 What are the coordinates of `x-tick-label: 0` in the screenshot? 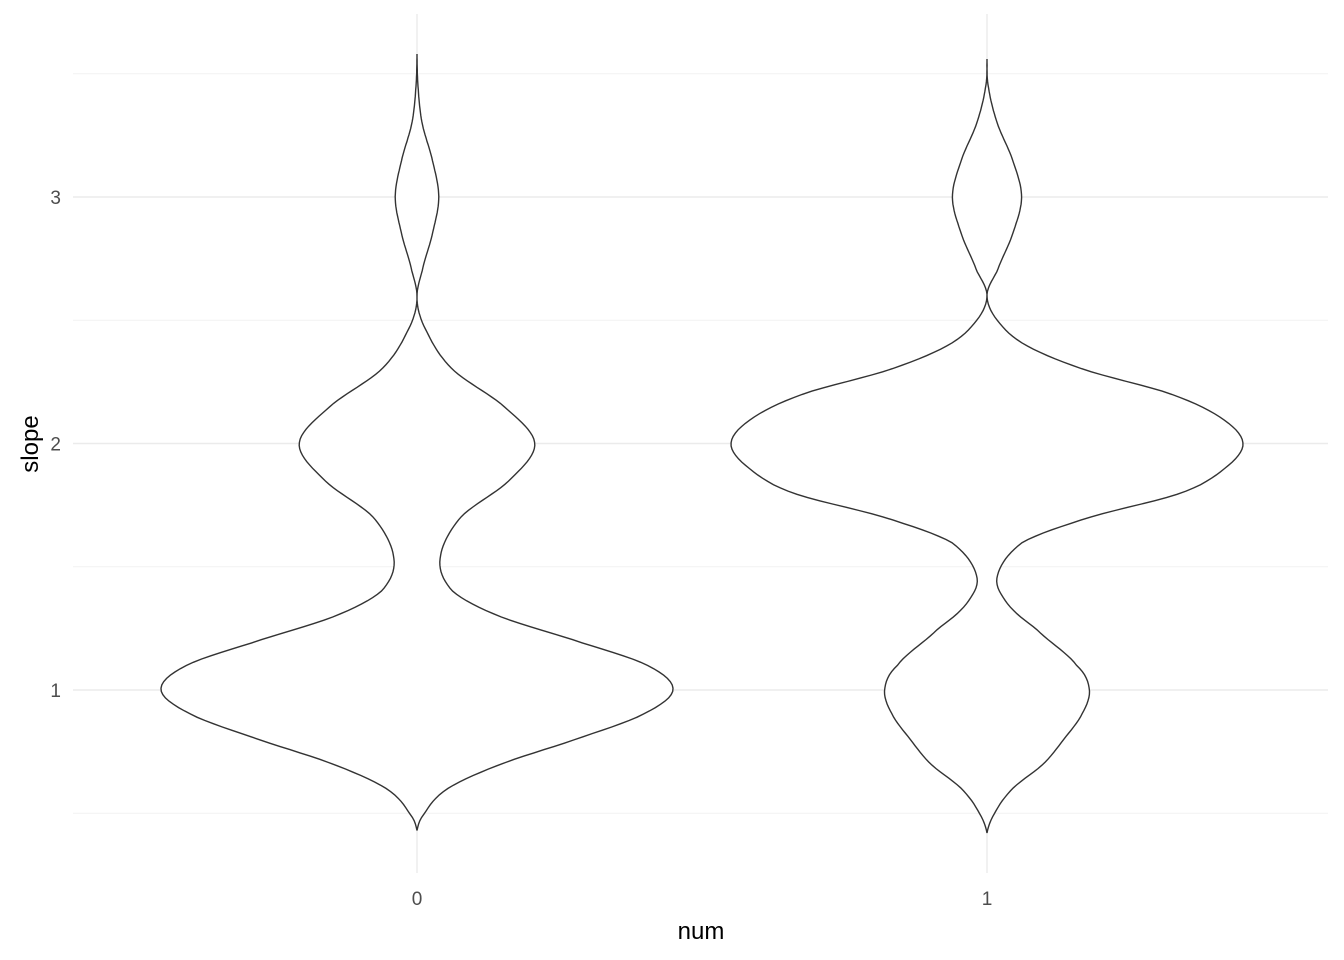 It's located at (417, 899).